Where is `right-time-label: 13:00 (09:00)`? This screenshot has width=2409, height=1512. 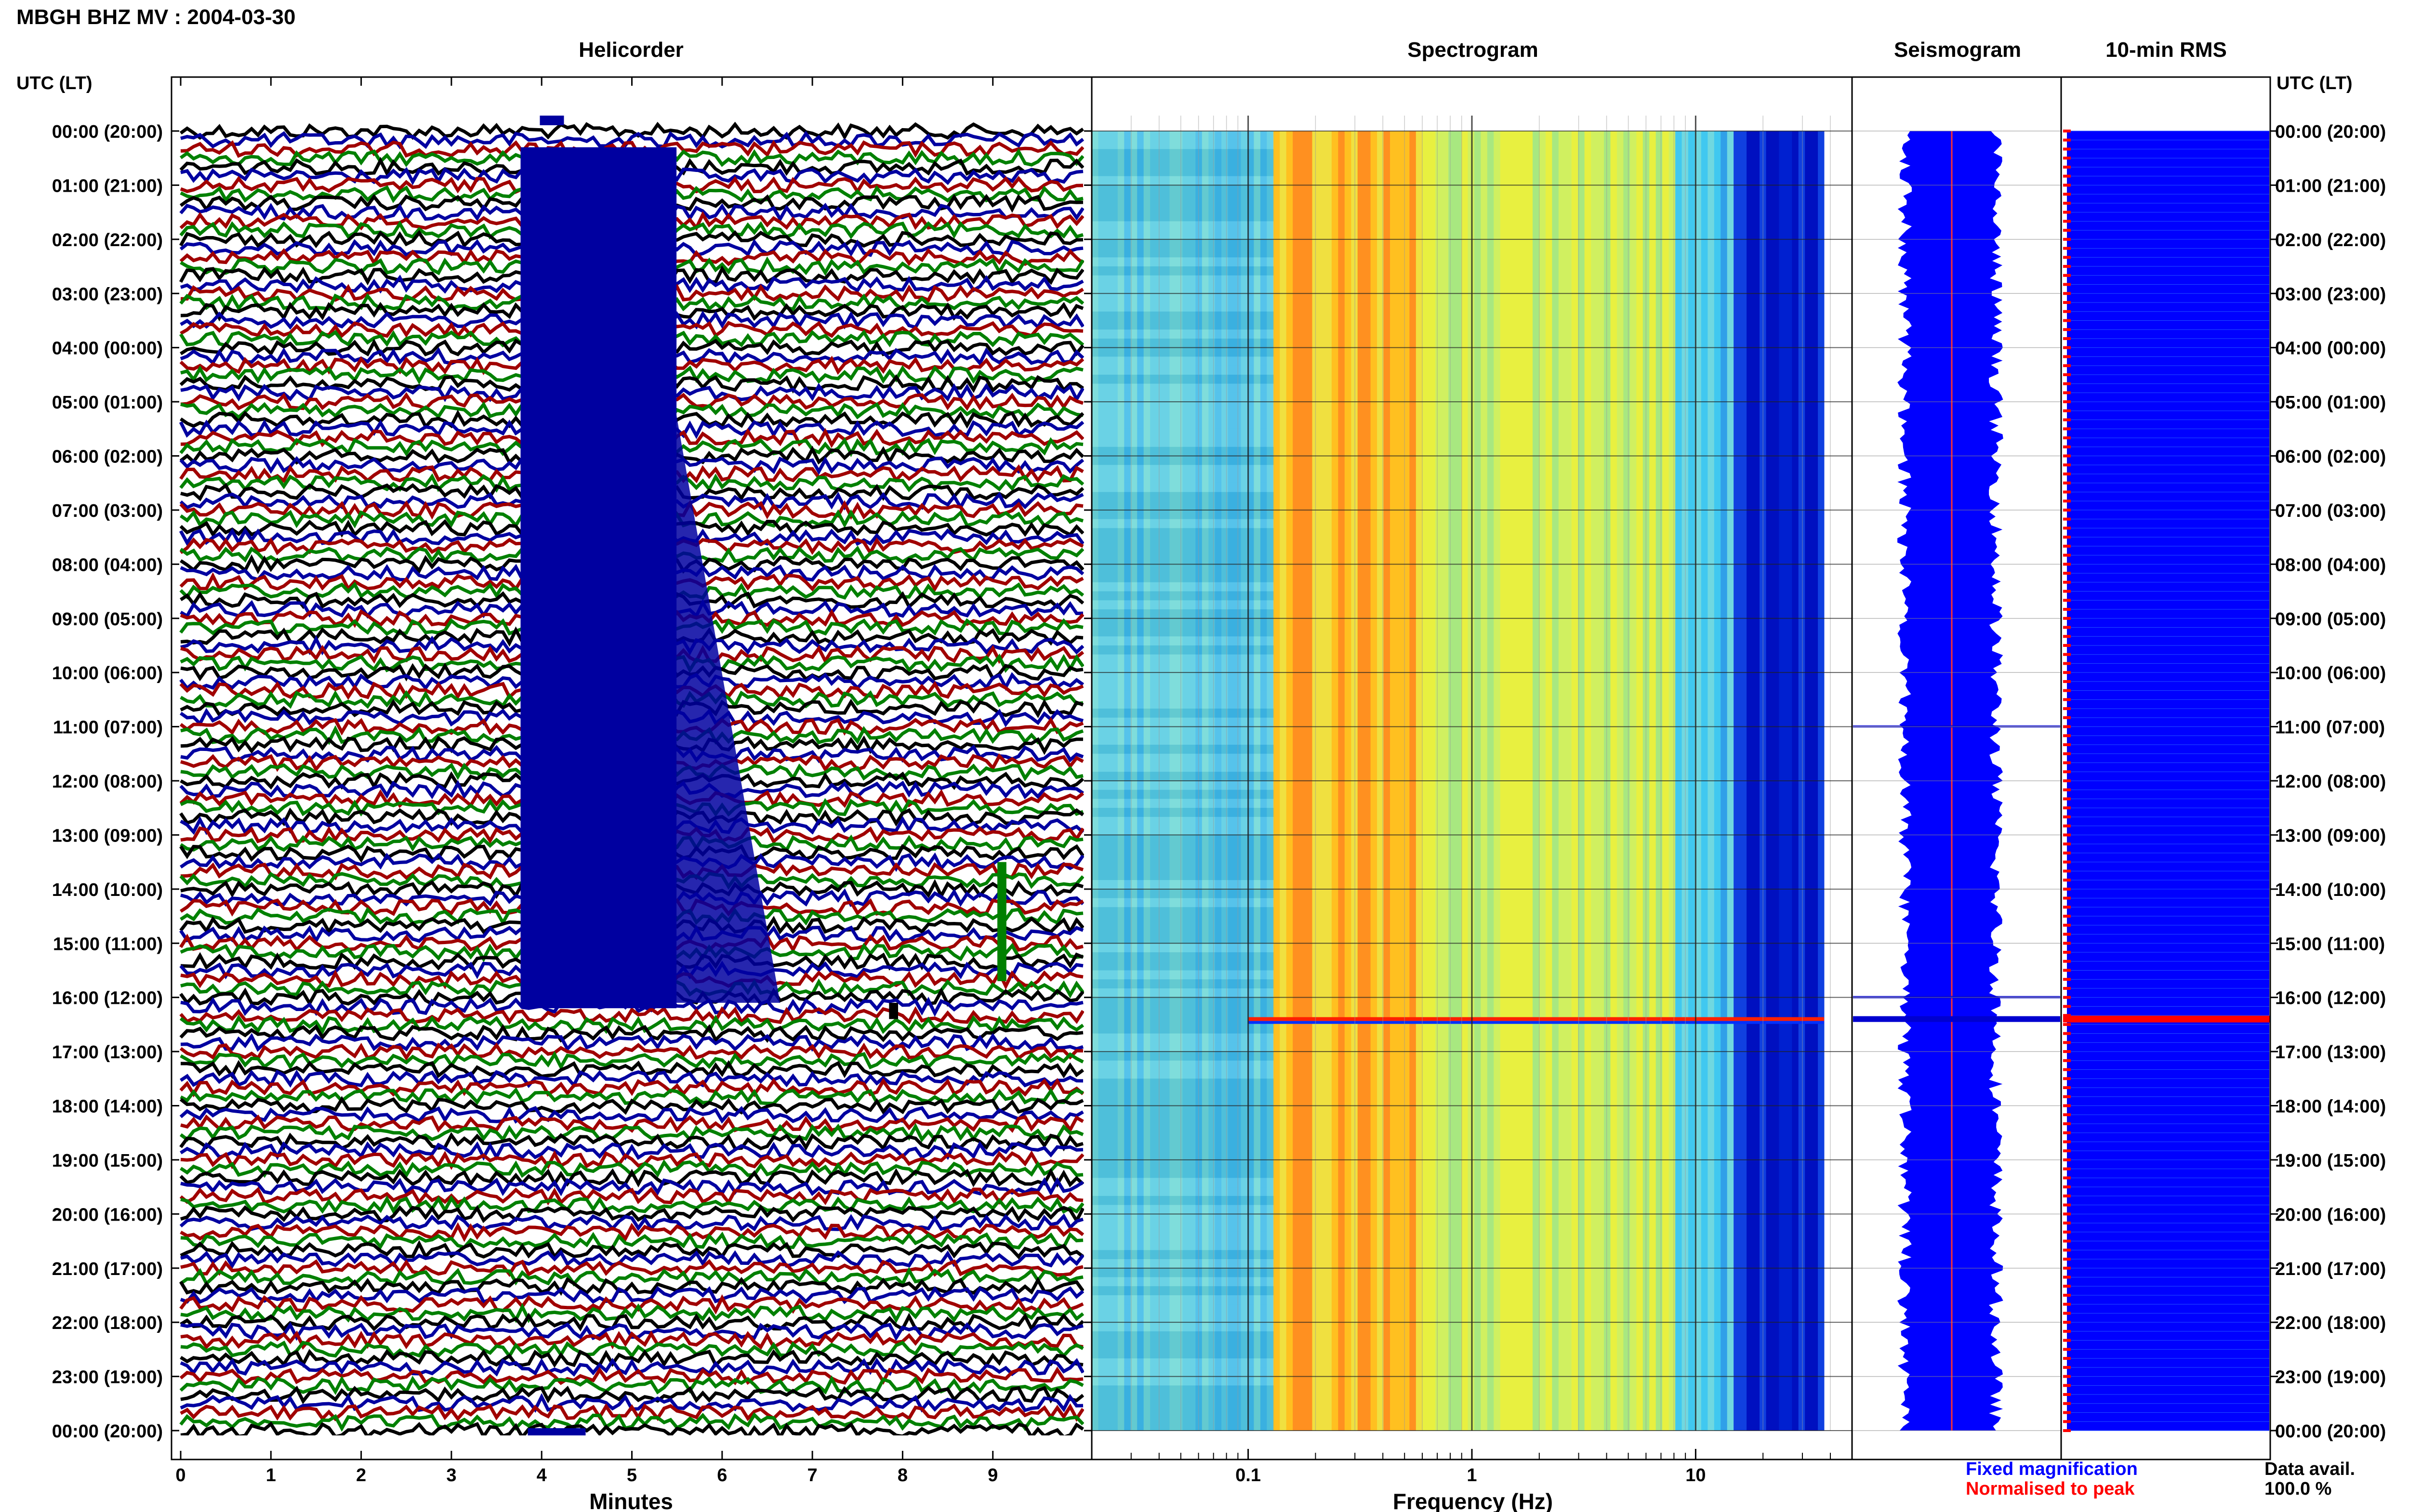
right-time-label: 13:00 (09:00) is located at coordinates (2330, 836).